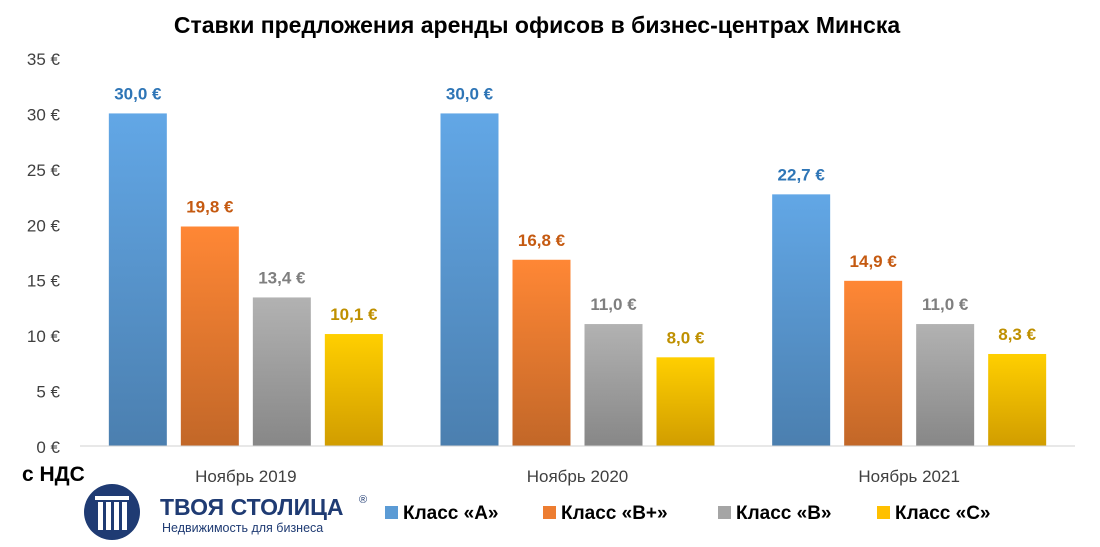 The height and width of the screenshot is (547, 1100). I want to click on y-tick-label: 35 €, so click(44, 59).